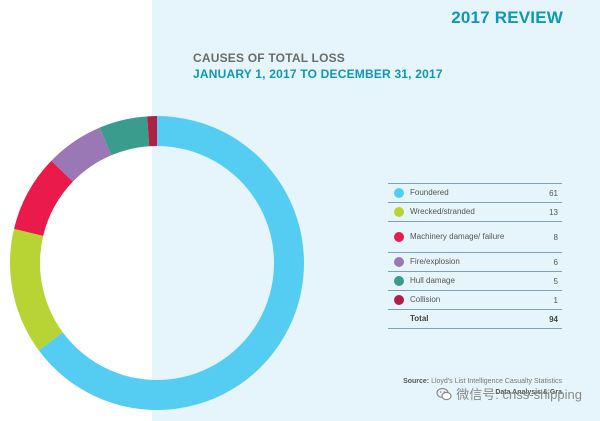 This screenshot has width=600, height=421. Describe the element at coordinates (553, 193) in the screenshot. I see `legend-value: 61` at that location.